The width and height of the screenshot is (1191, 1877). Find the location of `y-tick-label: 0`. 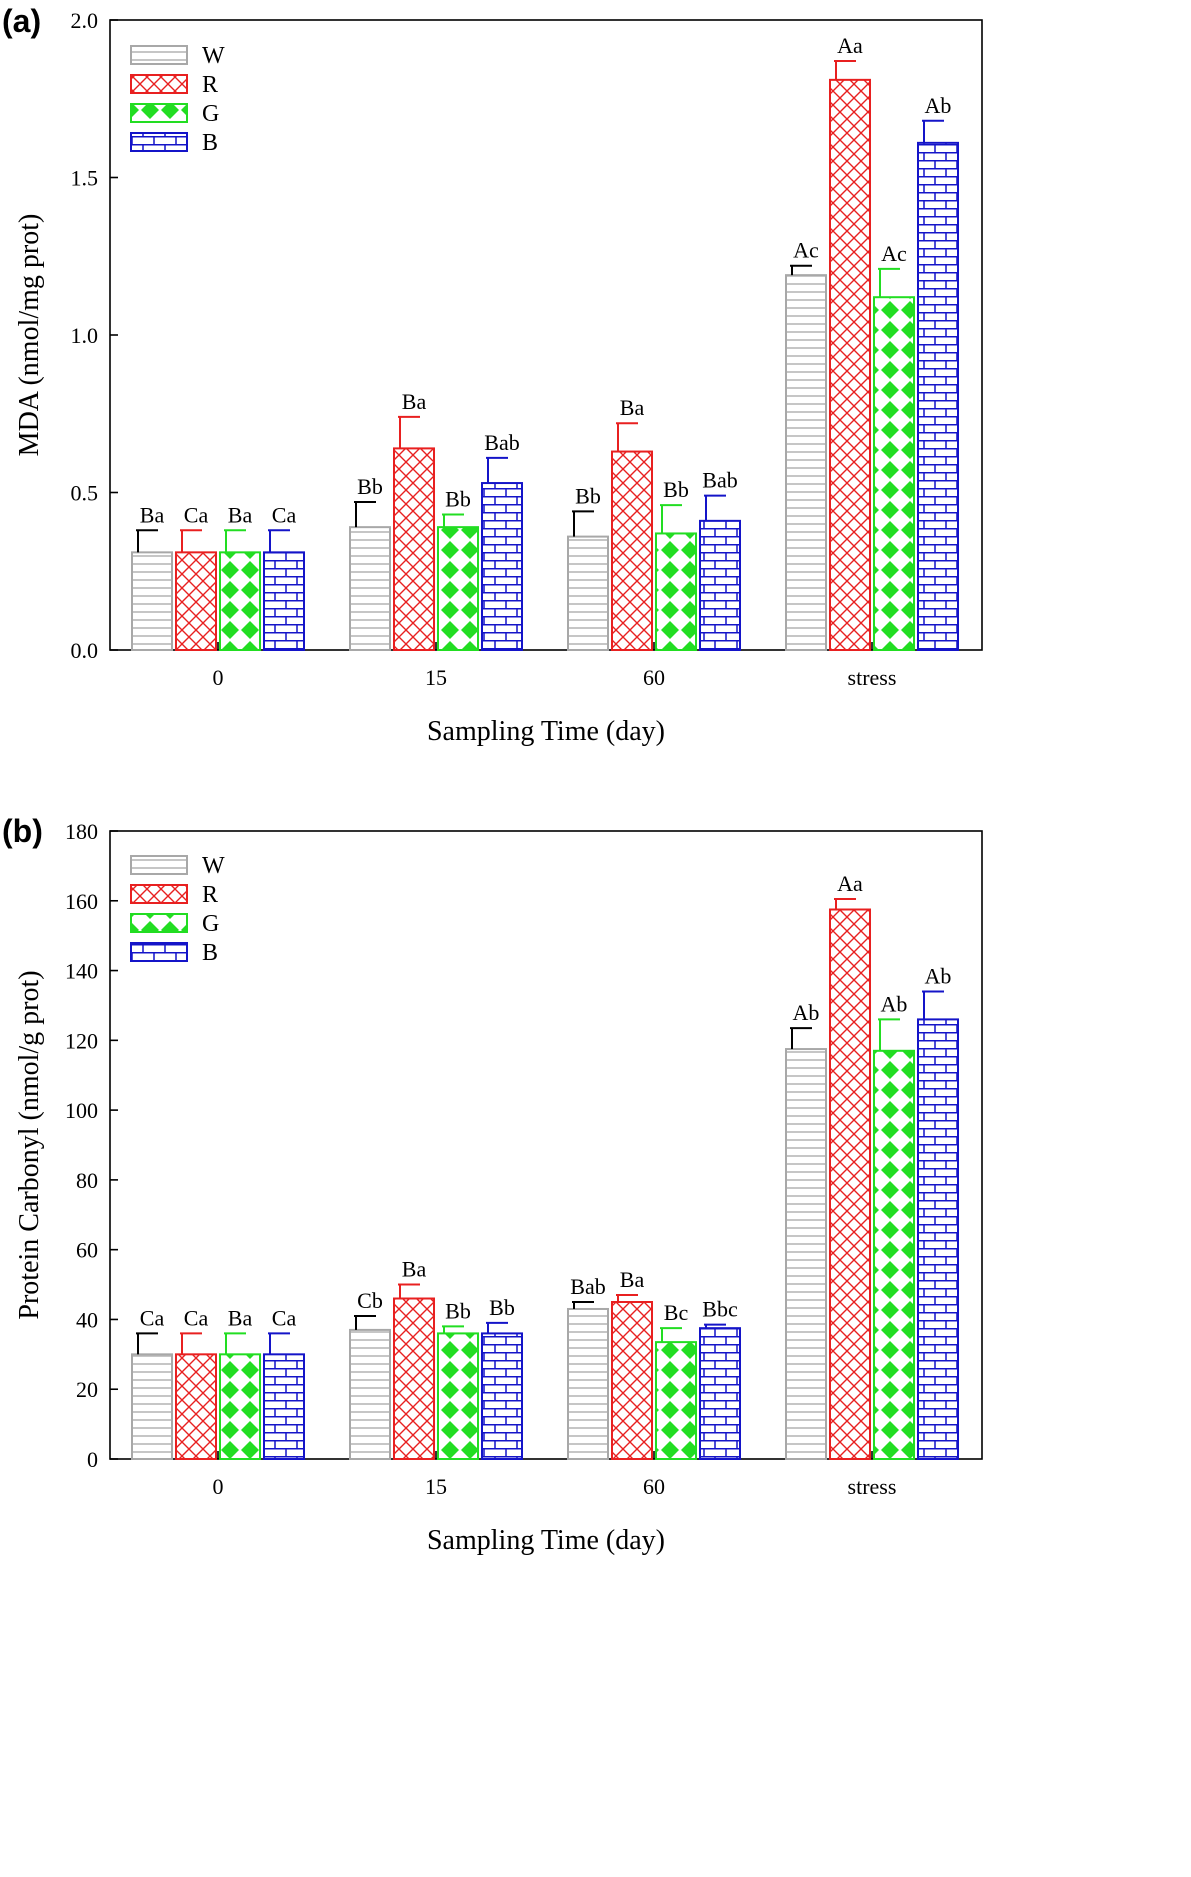

y-tick-label: 0 is located at coordinates (92, 1459).